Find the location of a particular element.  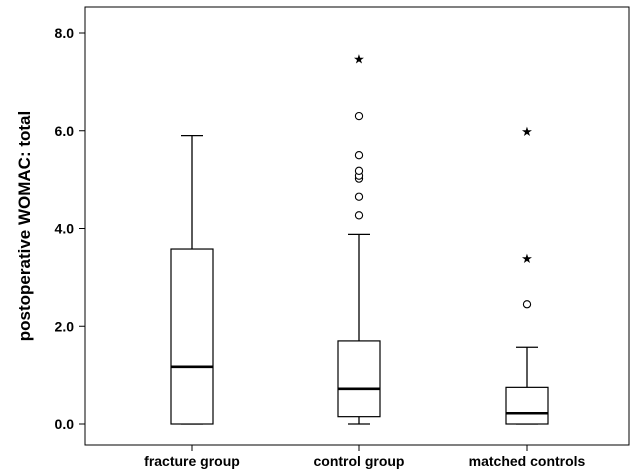

box-group: ★★ is located at coordinates (527, 275).